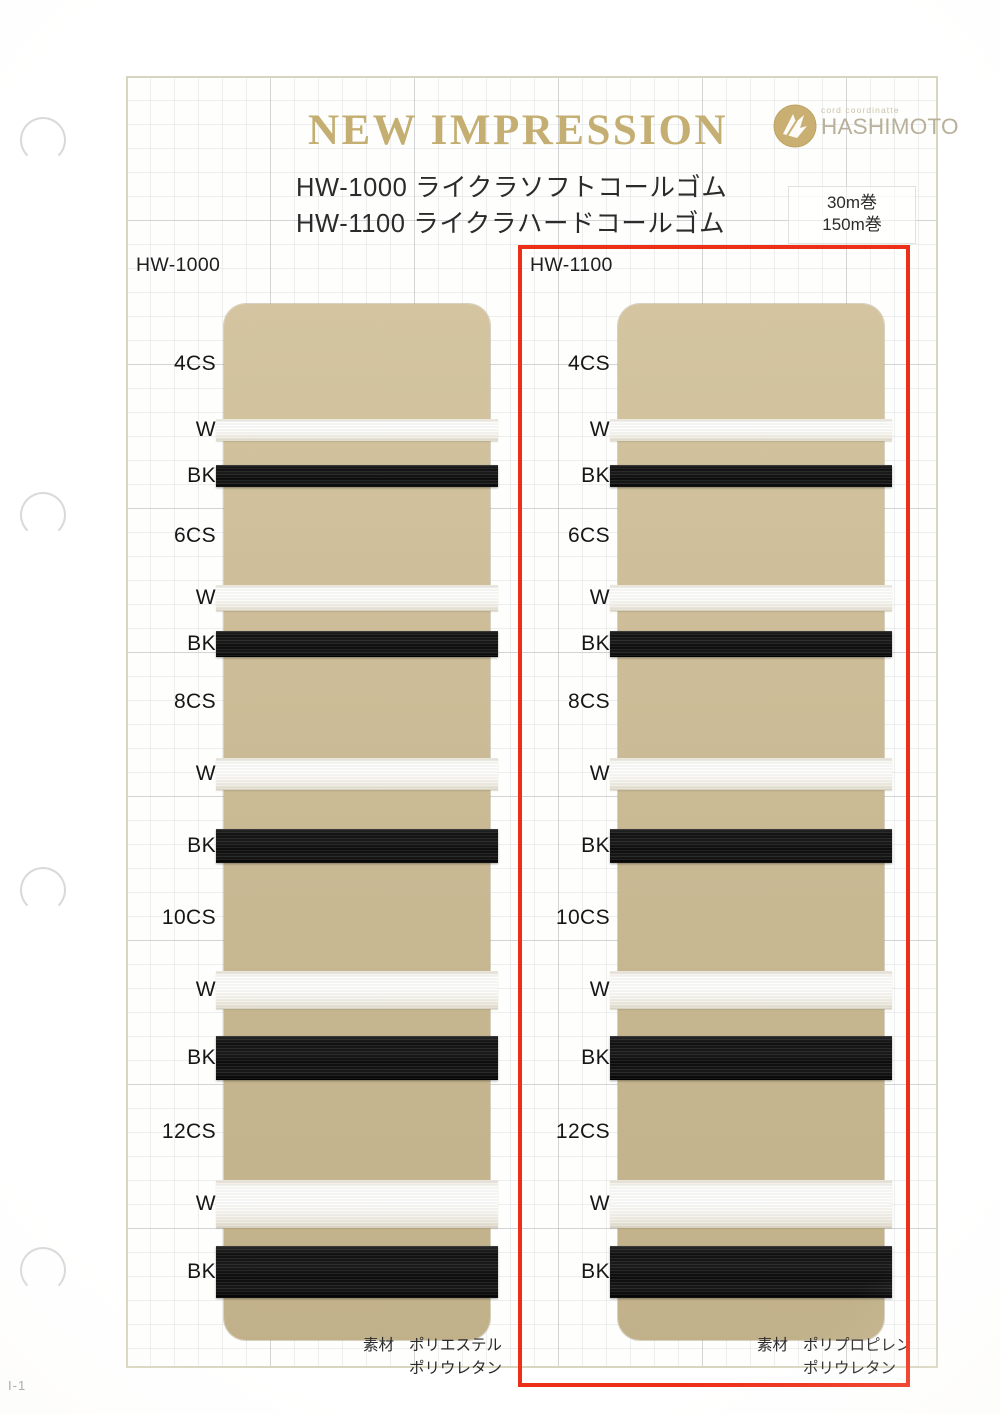 The width and height of the screenshot is (1000, 1414). Describe the element at coordinates (890, 126) in the screenshot. I see `brand-name: HASHIMOTO` at that location.